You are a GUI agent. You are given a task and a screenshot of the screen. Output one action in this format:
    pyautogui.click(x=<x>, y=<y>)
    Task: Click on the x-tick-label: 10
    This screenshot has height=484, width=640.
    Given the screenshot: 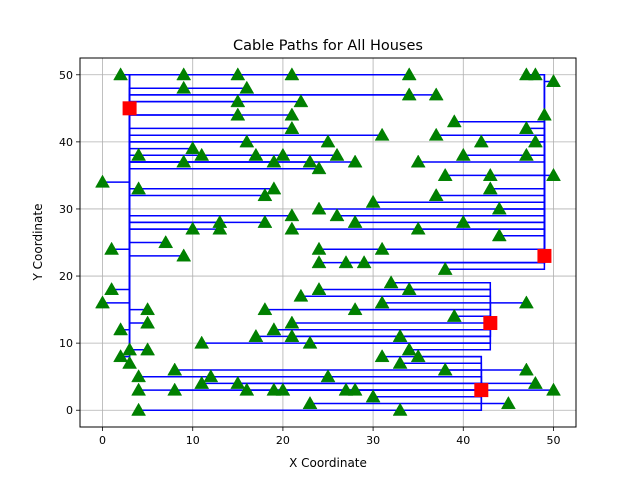 What is the action you would take?
    pyautogui.click(x=193, y=440)
    